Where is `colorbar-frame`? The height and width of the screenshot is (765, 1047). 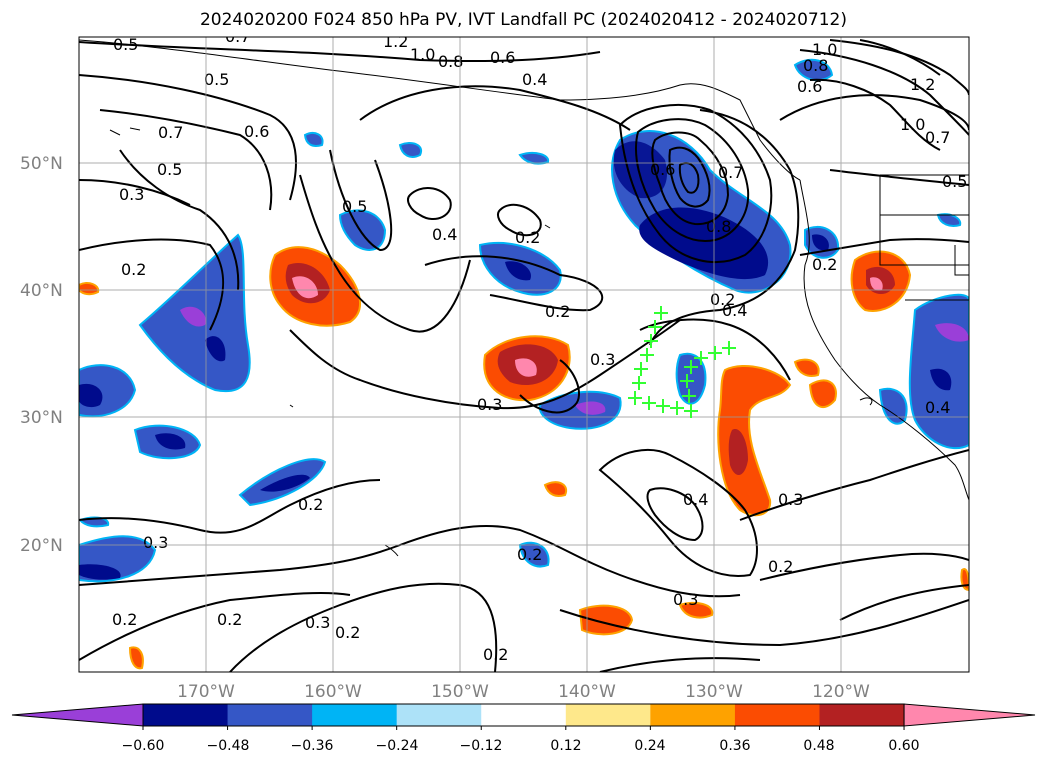
colorbar-frame is located at coordinates (523, 715).